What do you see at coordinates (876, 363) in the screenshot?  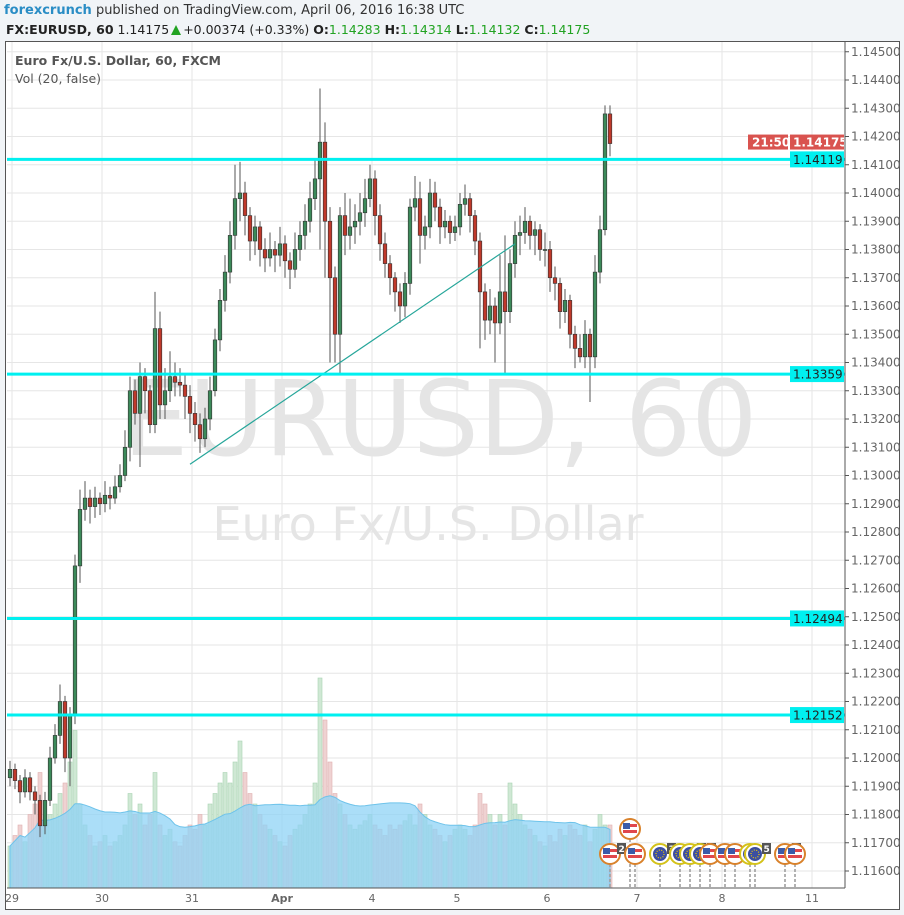 I see `y-tick-label: 1.13400` at bounding box center [876, 363].